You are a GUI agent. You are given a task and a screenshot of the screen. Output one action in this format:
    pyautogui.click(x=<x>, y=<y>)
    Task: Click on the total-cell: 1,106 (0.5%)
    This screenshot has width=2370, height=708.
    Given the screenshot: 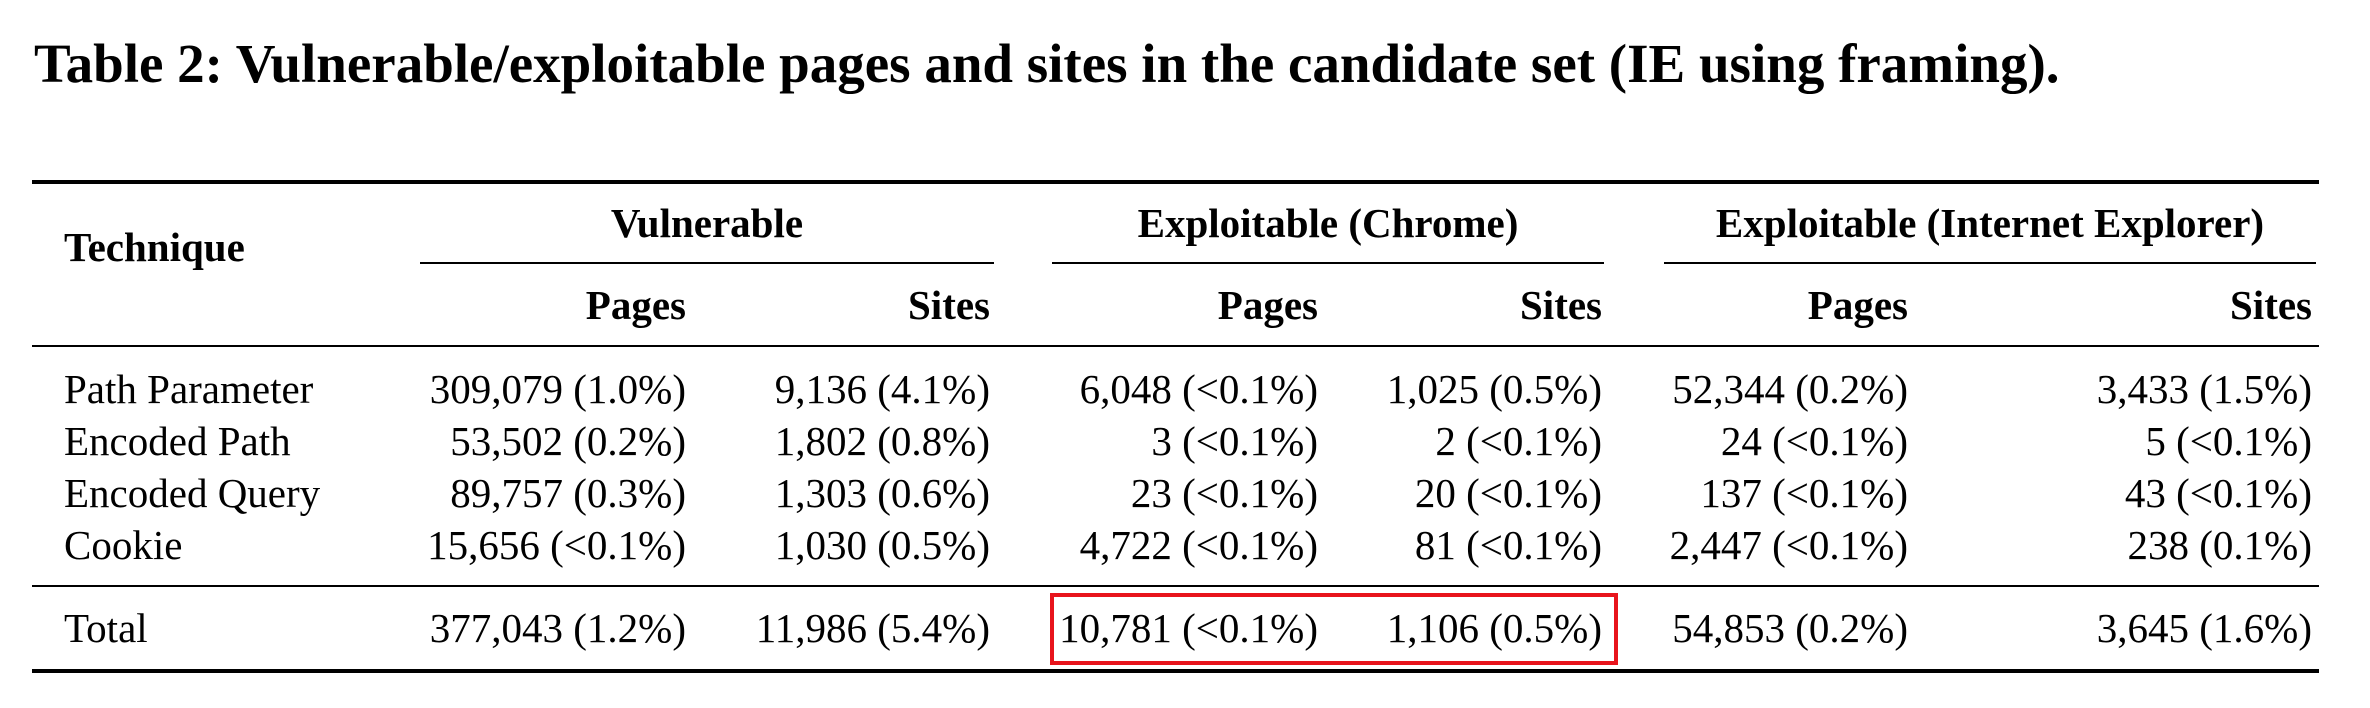 What is the action you would take?
    pyautogui.click(x=1494, y=628)
    